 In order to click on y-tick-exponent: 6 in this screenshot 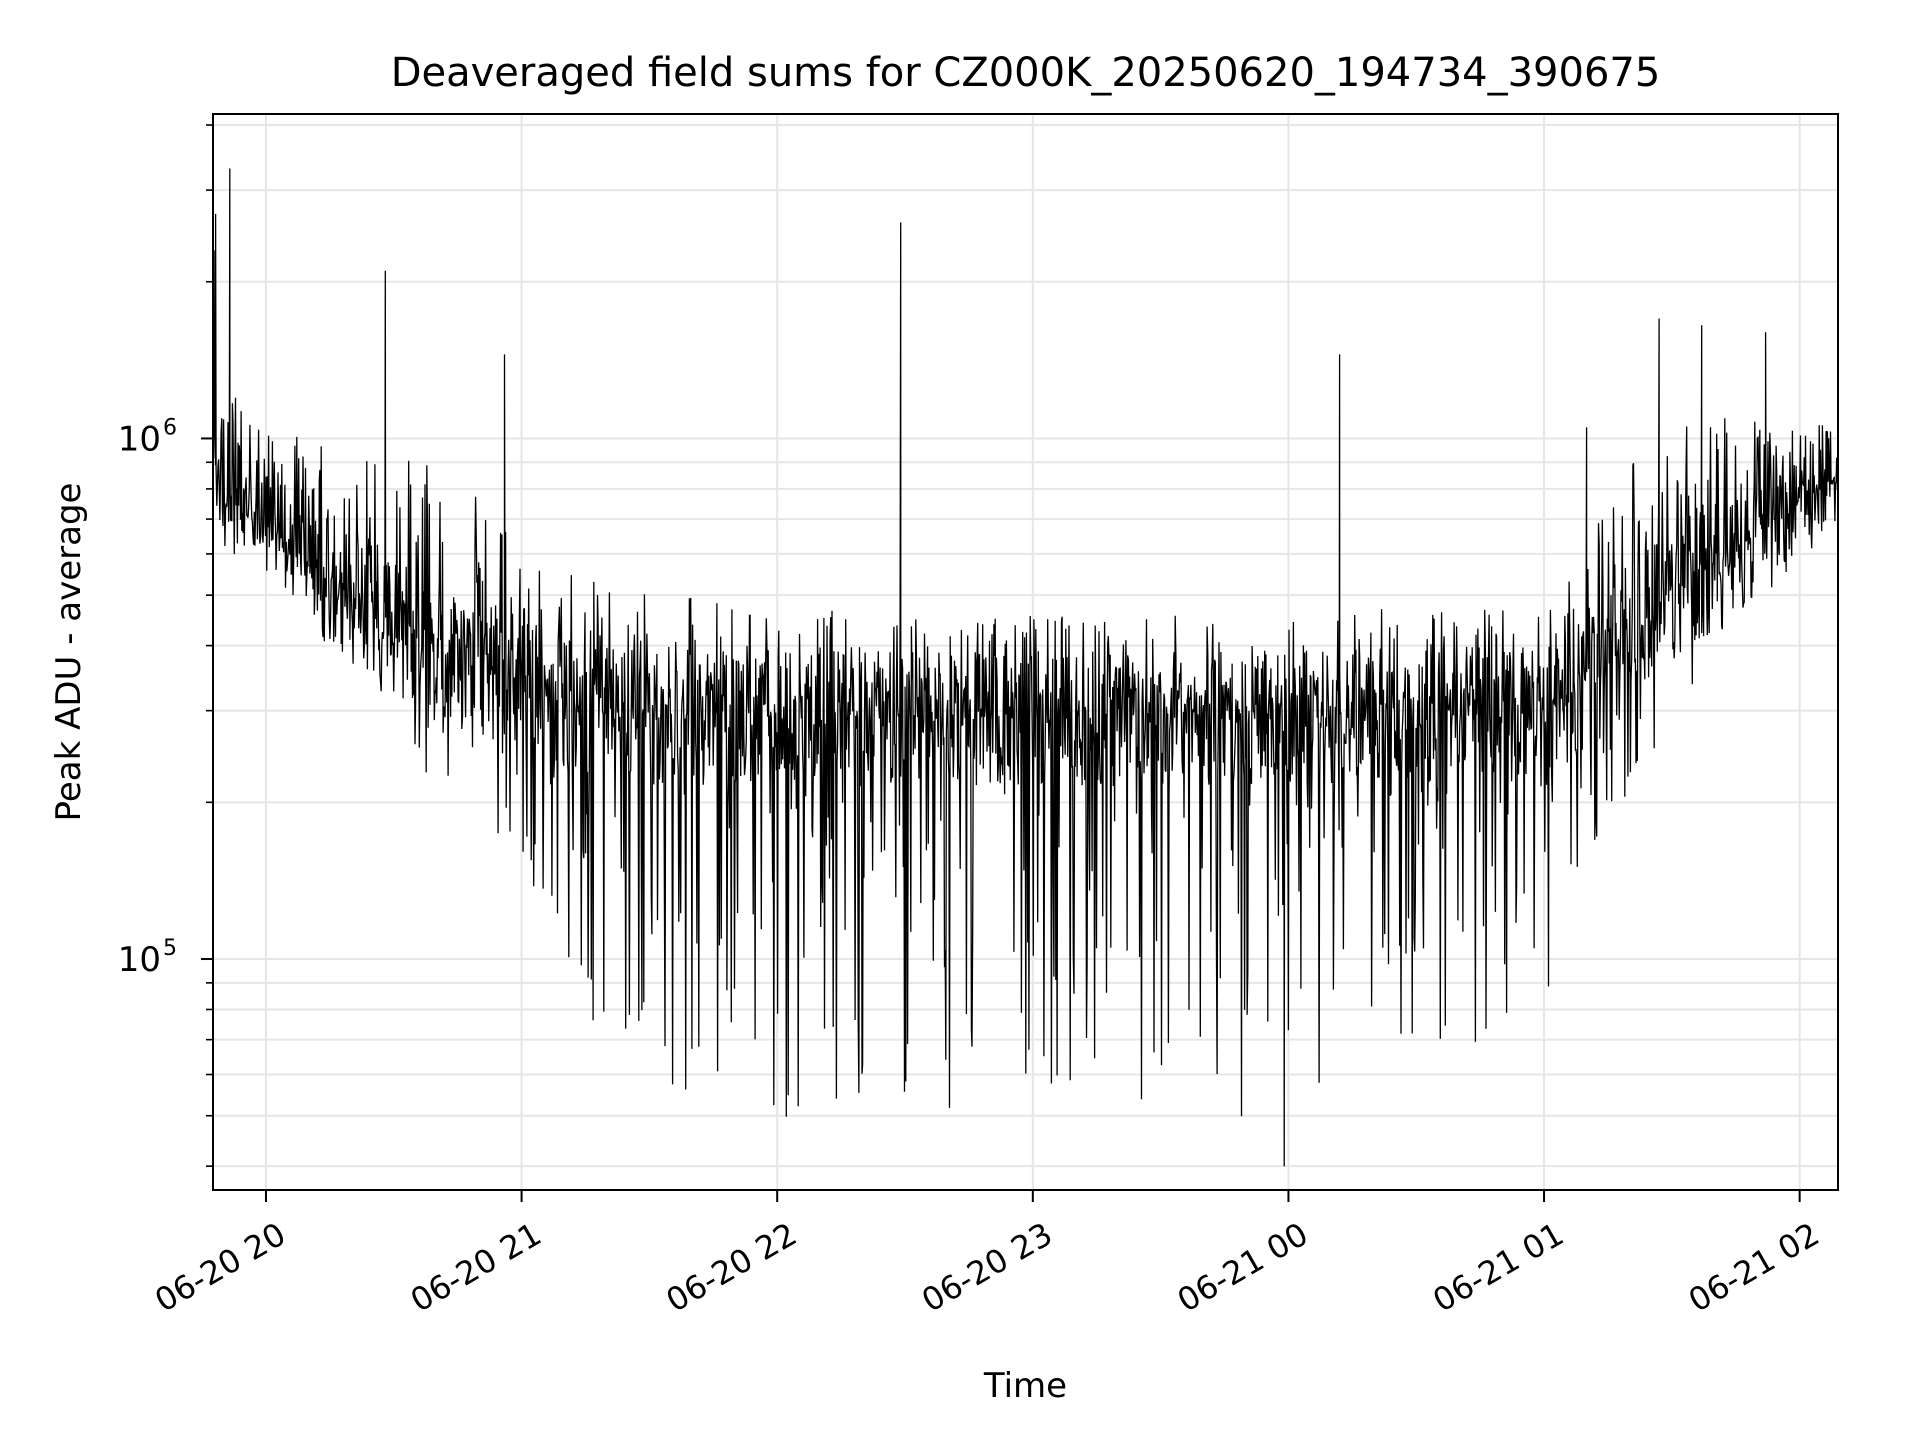, I will do `click(170, 427)`.